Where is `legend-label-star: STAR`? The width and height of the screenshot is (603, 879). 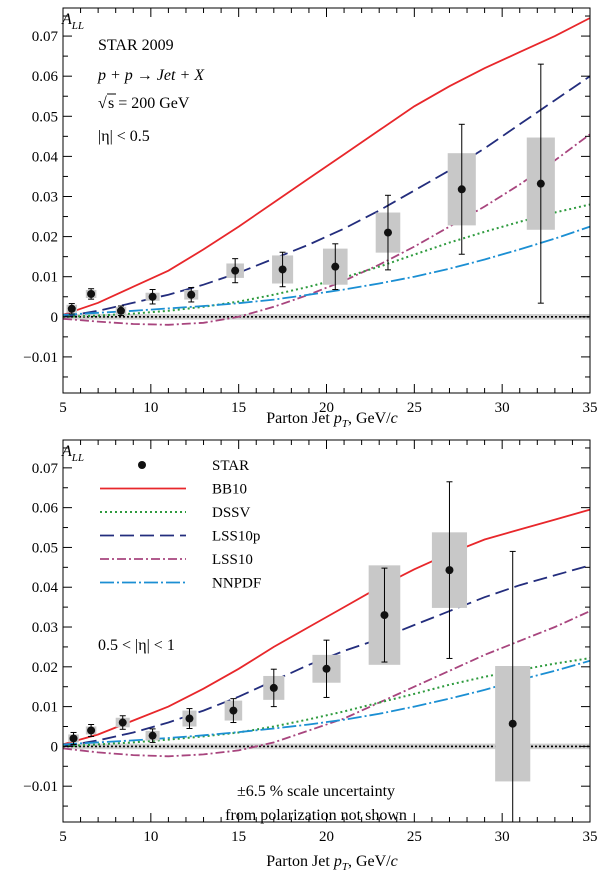
legend-label-star: STAR is located at coordinates (230, 466).